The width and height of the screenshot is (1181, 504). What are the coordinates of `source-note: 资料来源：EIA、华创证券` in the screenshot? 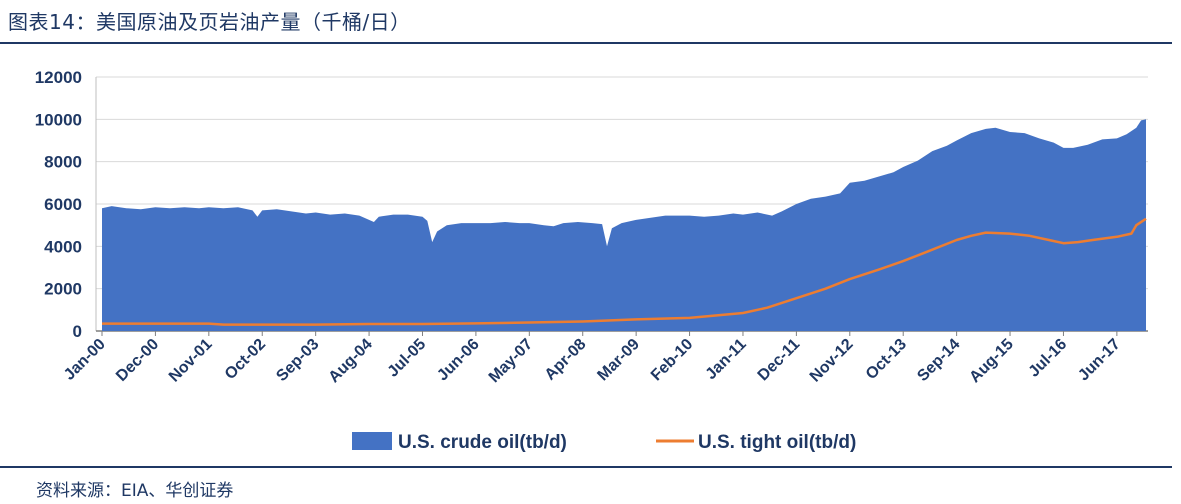 It's located at (135, 491).